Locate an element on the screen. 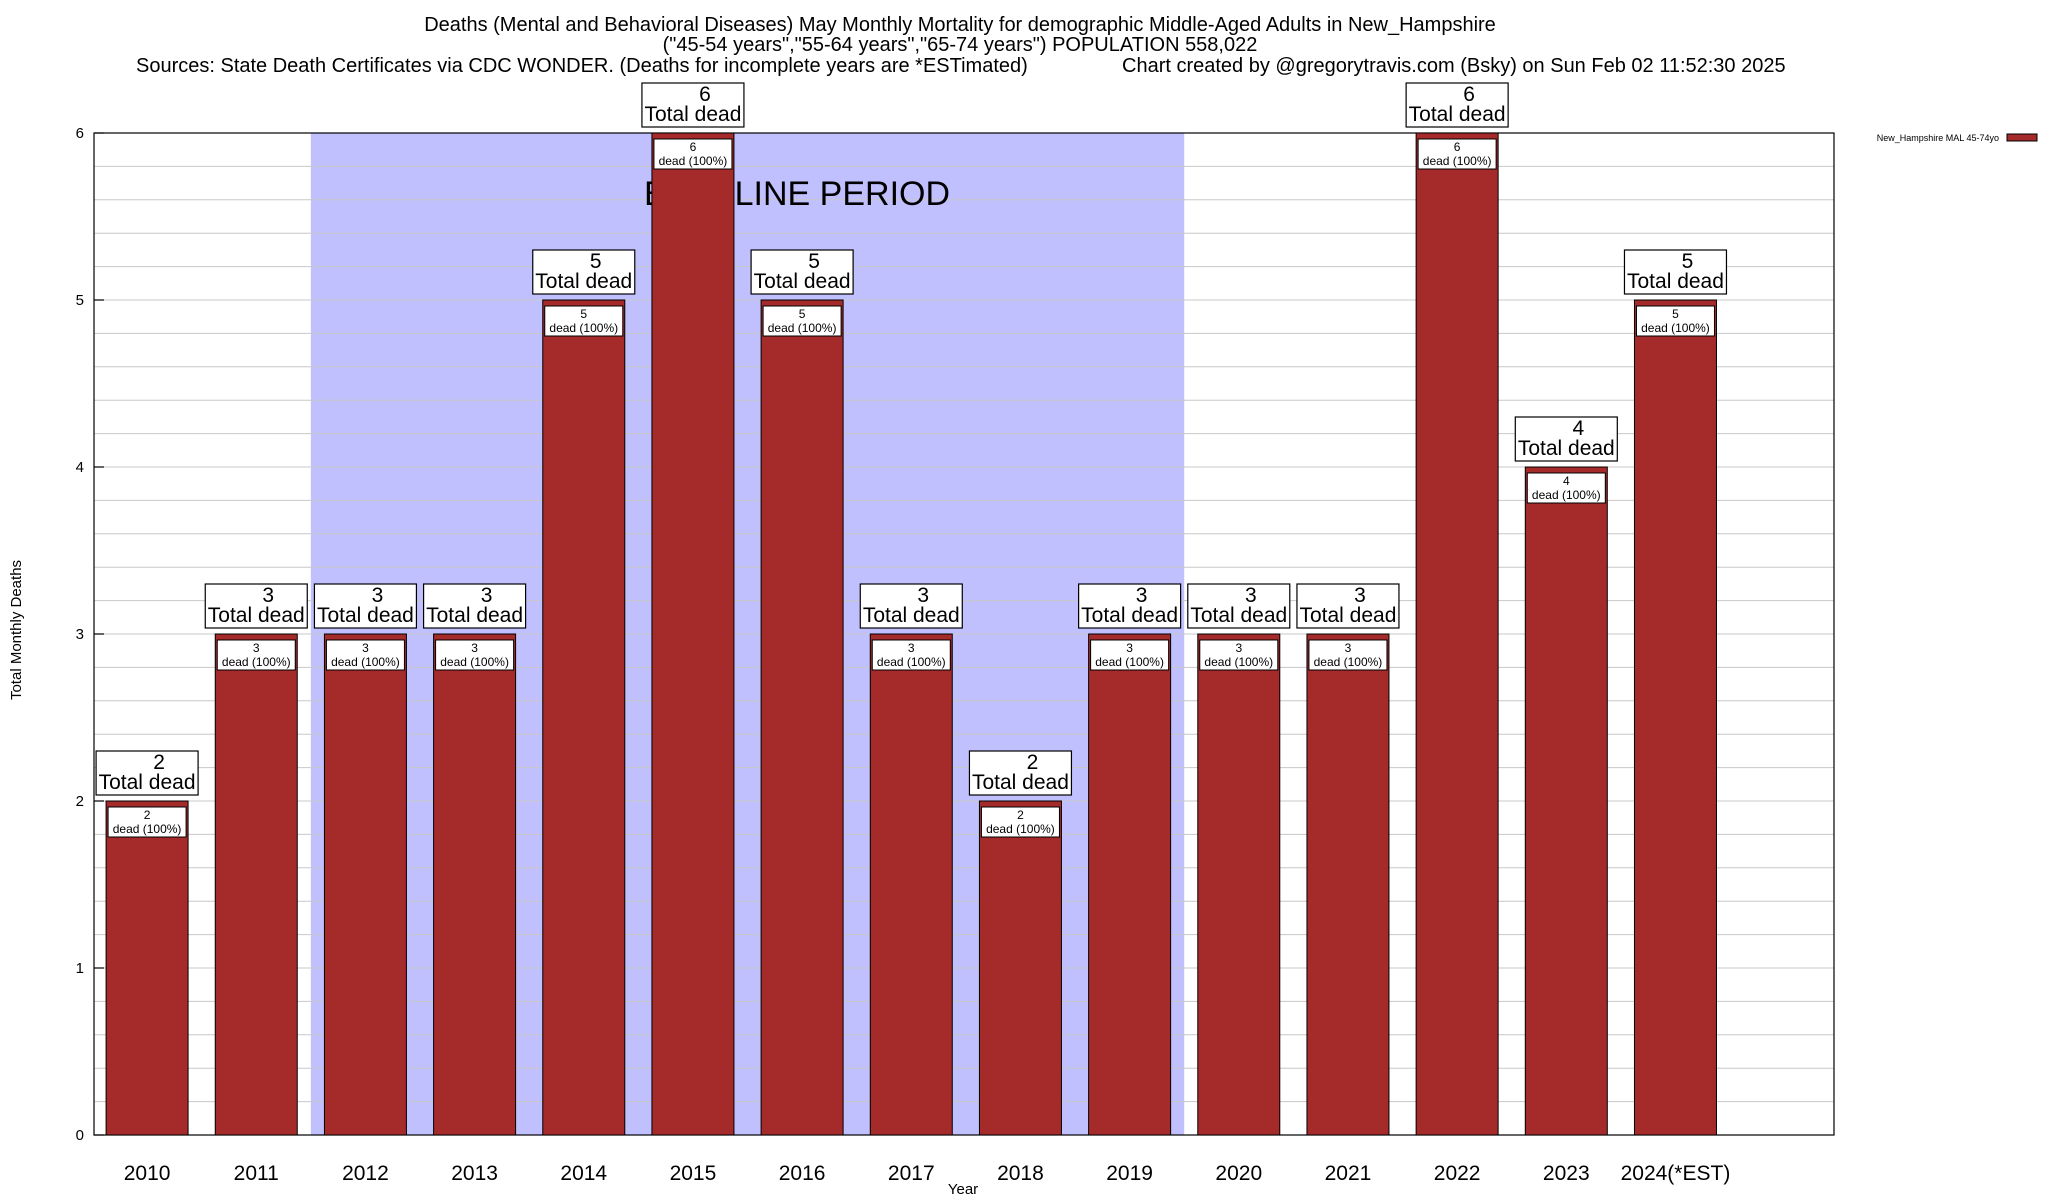  x-tick-label: 2023 is located at coordinates (1566, 1173).